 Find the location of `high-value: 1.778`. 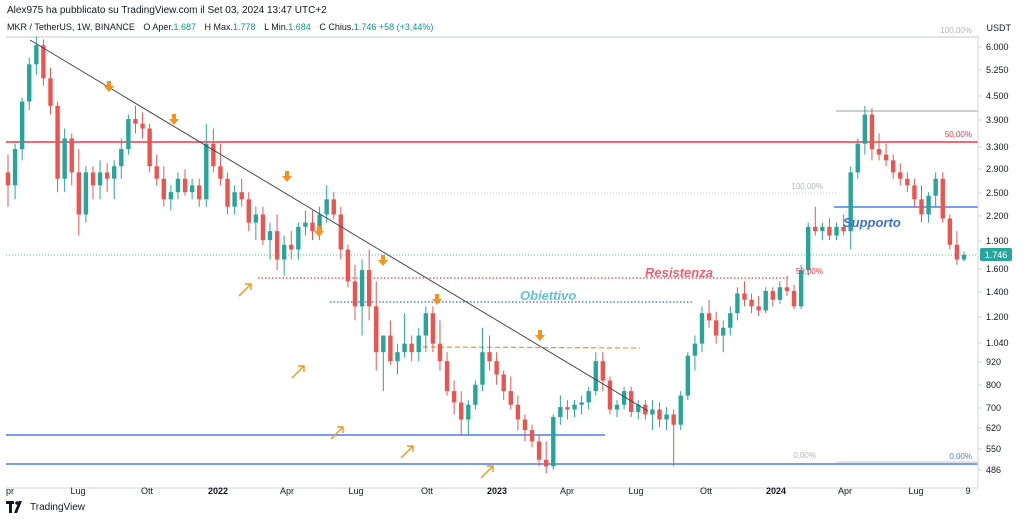

high-value: 1.778 is located at coordinates (244, 27).